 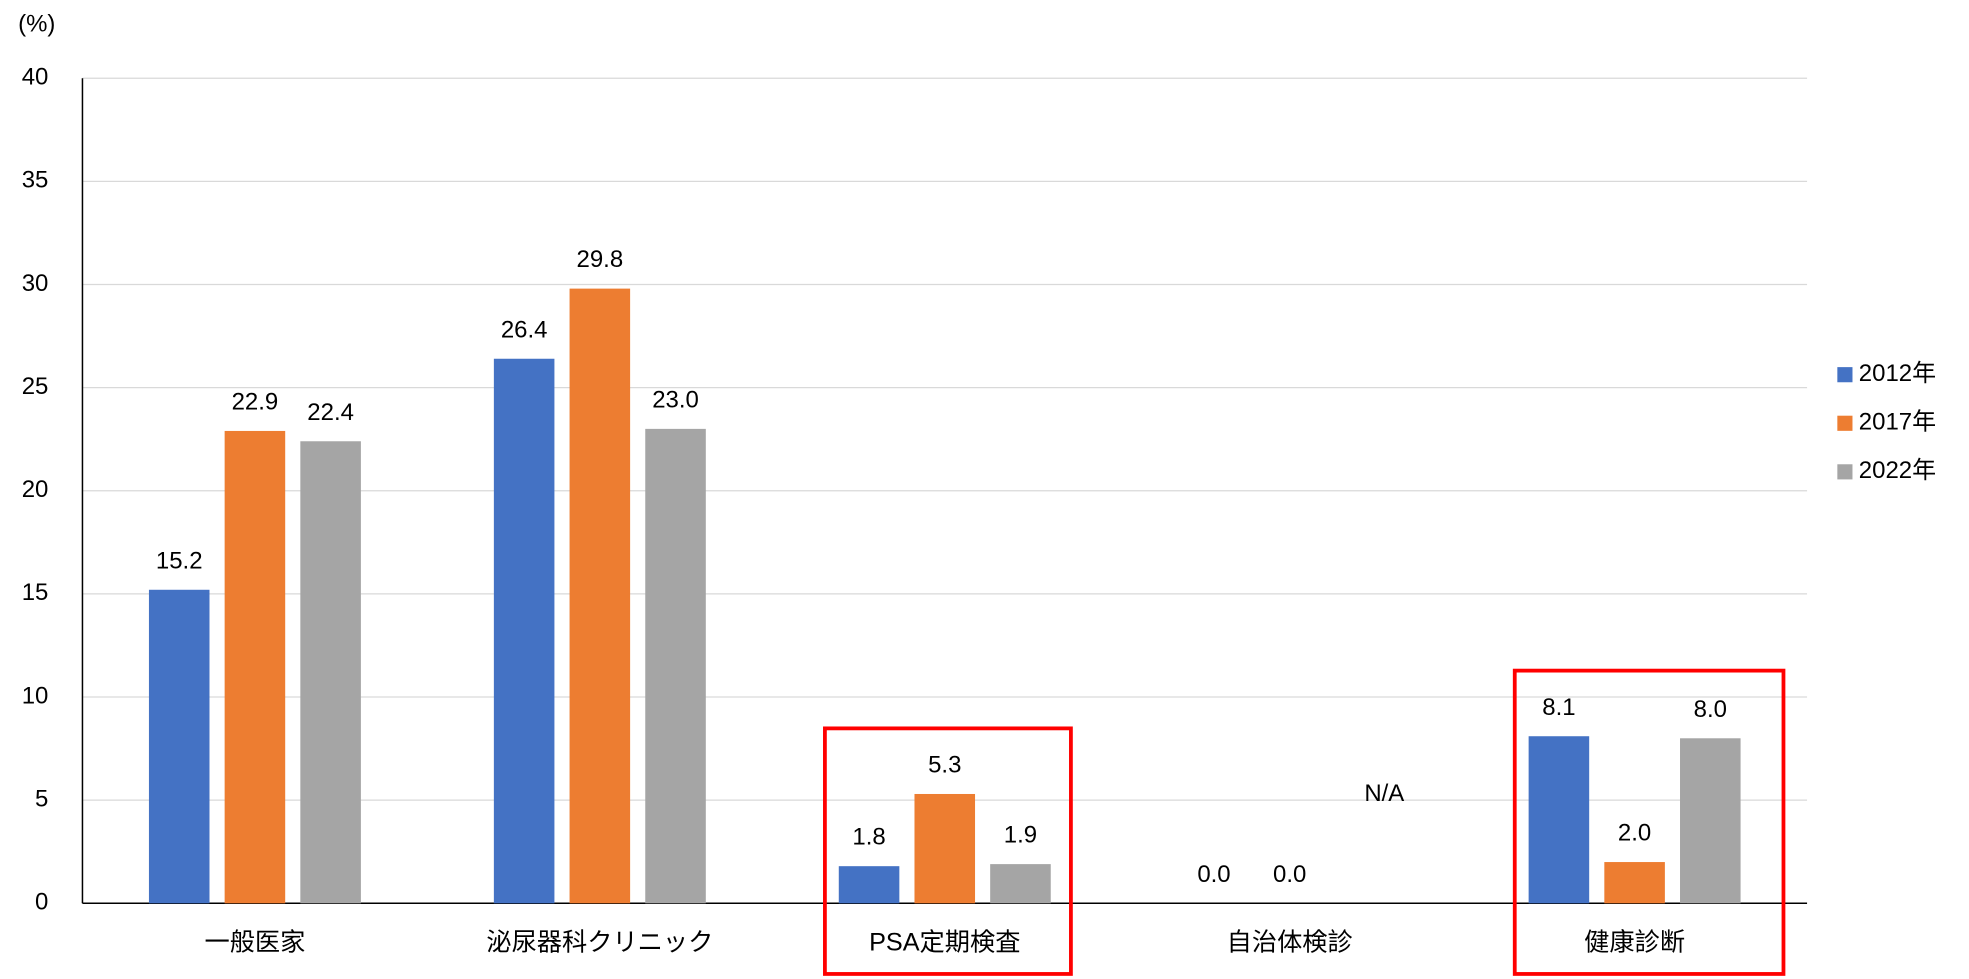 I want to click on y-tick-label: 10, so click(x=35, y=695).